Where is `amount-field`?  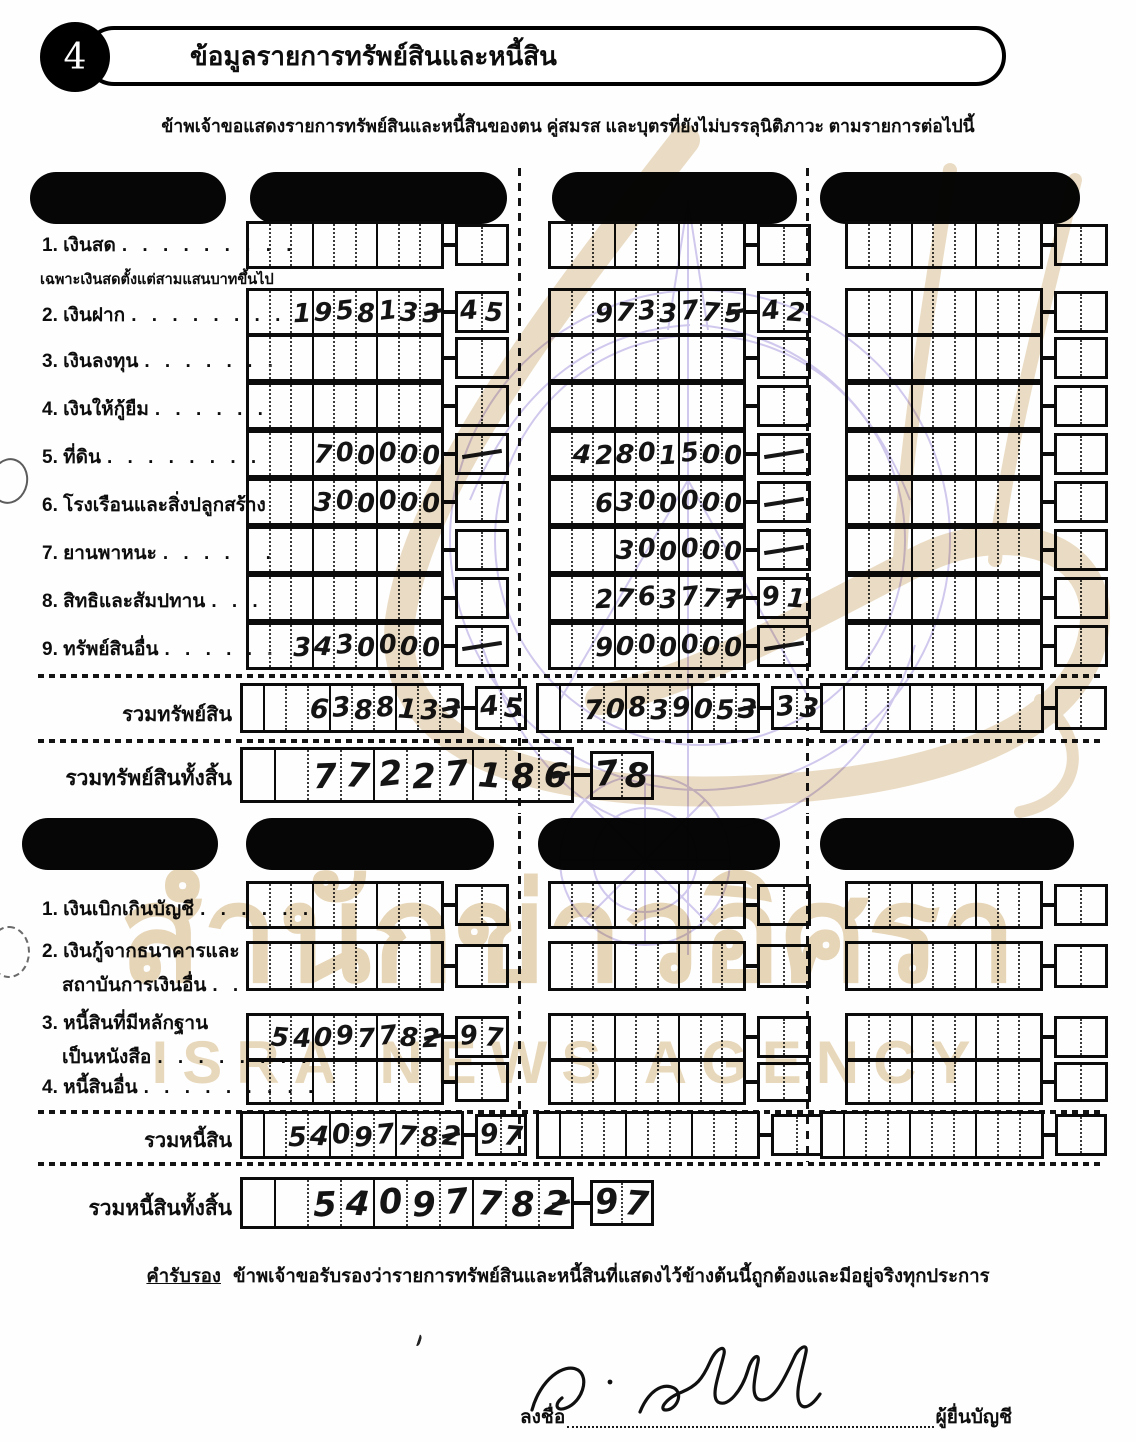
amount-field is located at coordinates (679, 1135).